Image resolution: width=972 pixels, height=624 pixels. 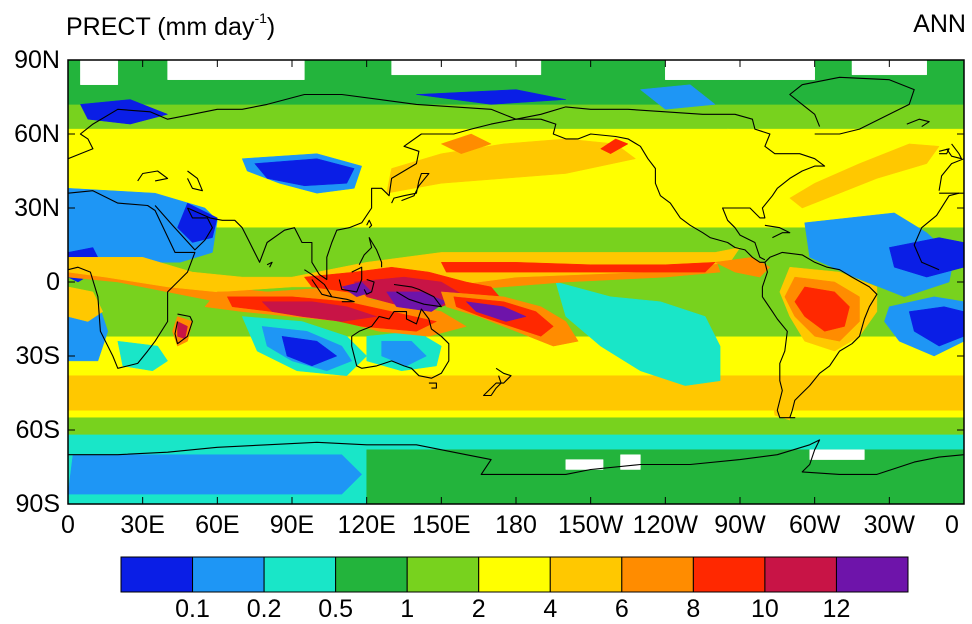 What do you see at coordinates (740, 525) in the screenshot?
I see `lon-label-9: 90W` at bounding box center [740, 525].